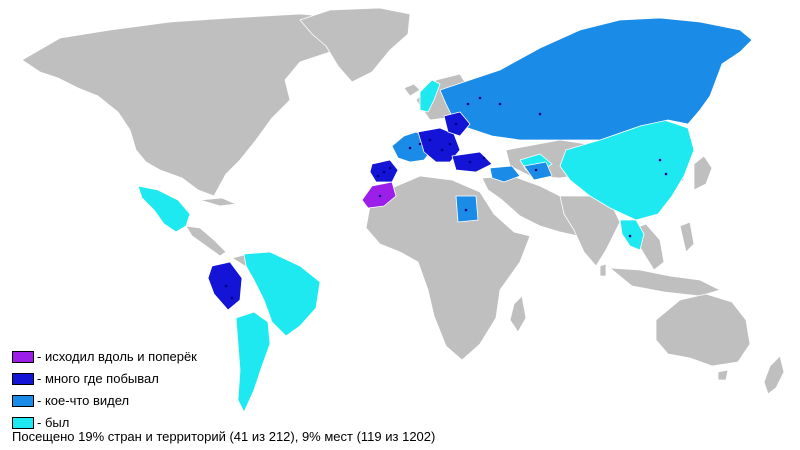  I want to click on indochina, so click(632, 235).